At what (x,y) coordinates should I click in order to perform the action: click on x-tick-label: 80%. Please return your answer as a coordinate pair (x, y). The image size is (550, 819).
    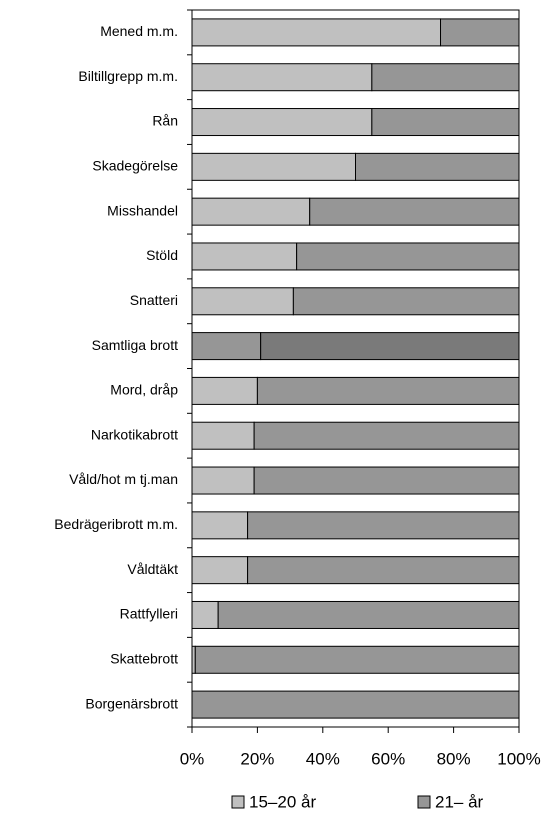
    Looking at the image, I should click on (454, 758).